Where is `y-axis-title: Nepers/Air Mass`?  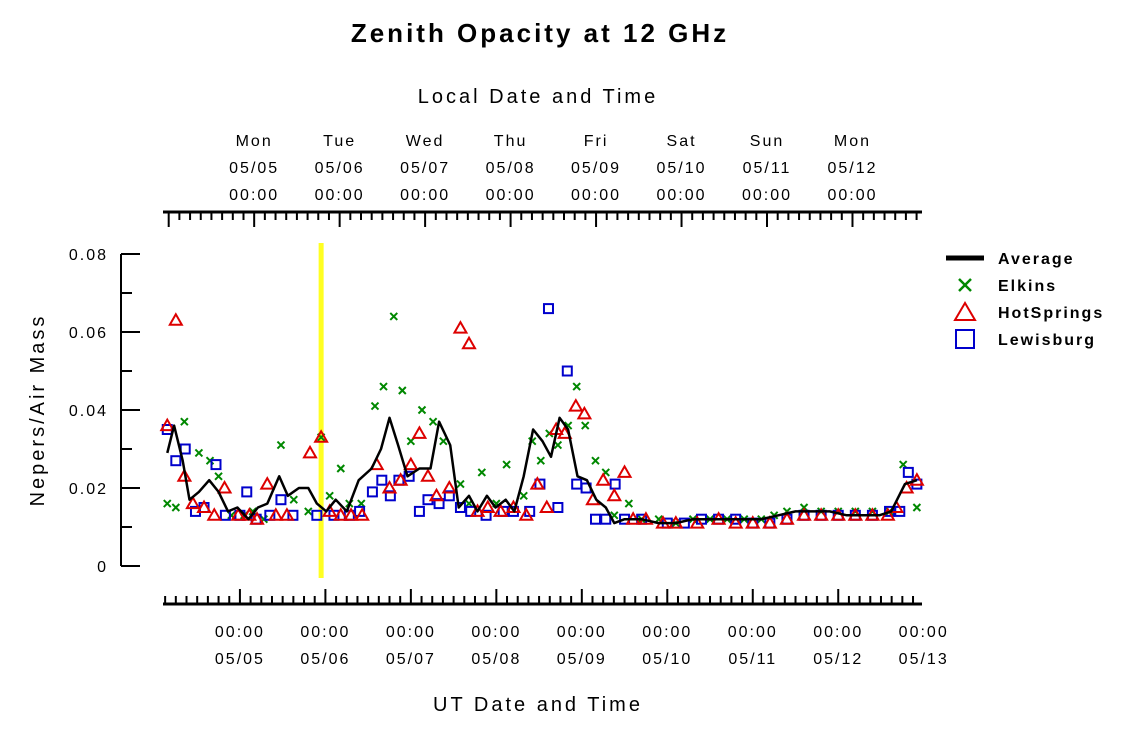 y-axis-title: Nepers/Air Mass is located at coordinates (38, 410).